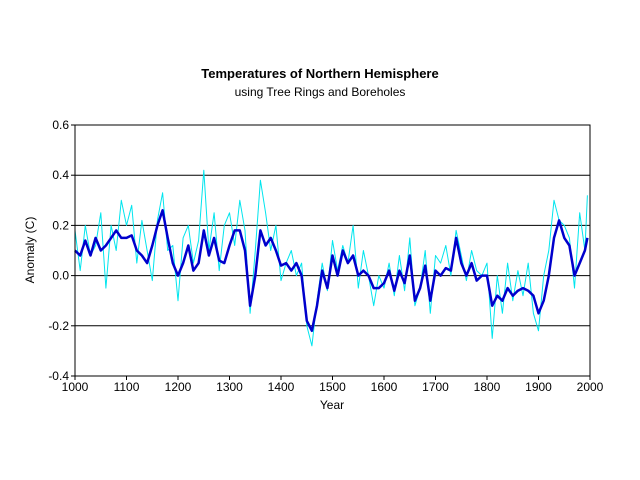  Describe the element at coordinates (58, 376) in the screenshot. I see `y-tick-label: -0.4` at that location.